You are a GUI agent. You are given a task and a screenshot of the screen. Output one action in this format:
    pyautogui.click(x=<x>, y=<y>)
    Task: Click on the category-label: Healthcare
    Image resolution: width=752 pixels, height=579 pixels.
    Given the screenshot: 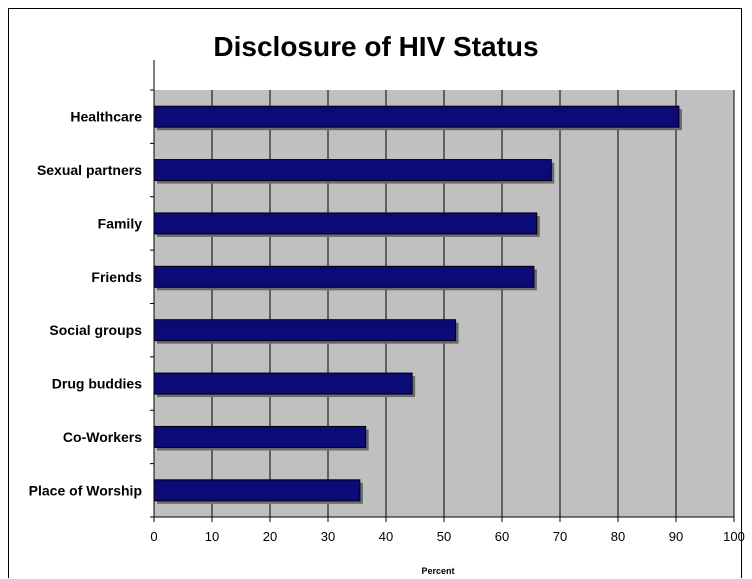 What is the action you would take?
    pyautogui.click(x=106, y=117)
    